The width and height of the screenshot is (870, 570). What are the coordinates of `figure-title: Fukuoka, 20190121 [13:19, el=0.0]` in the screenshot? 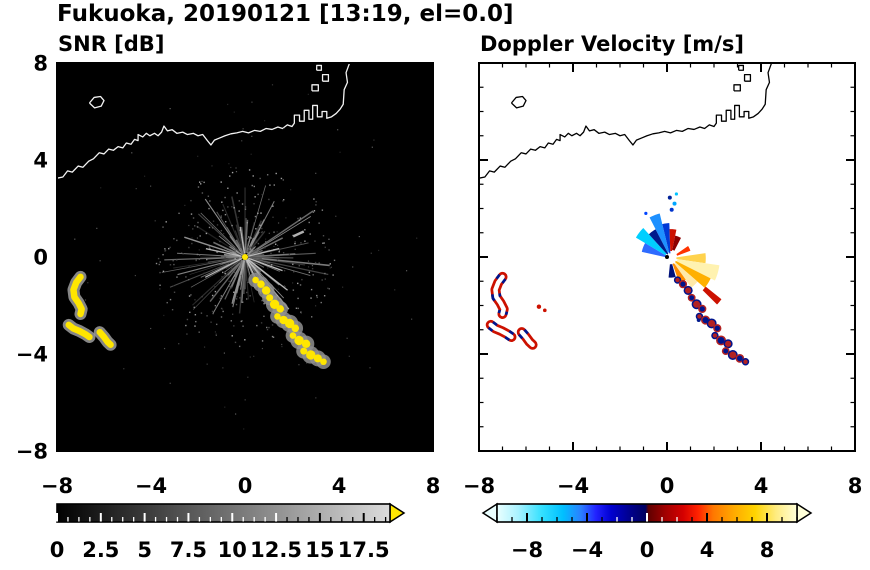 It's located at (285, 14).